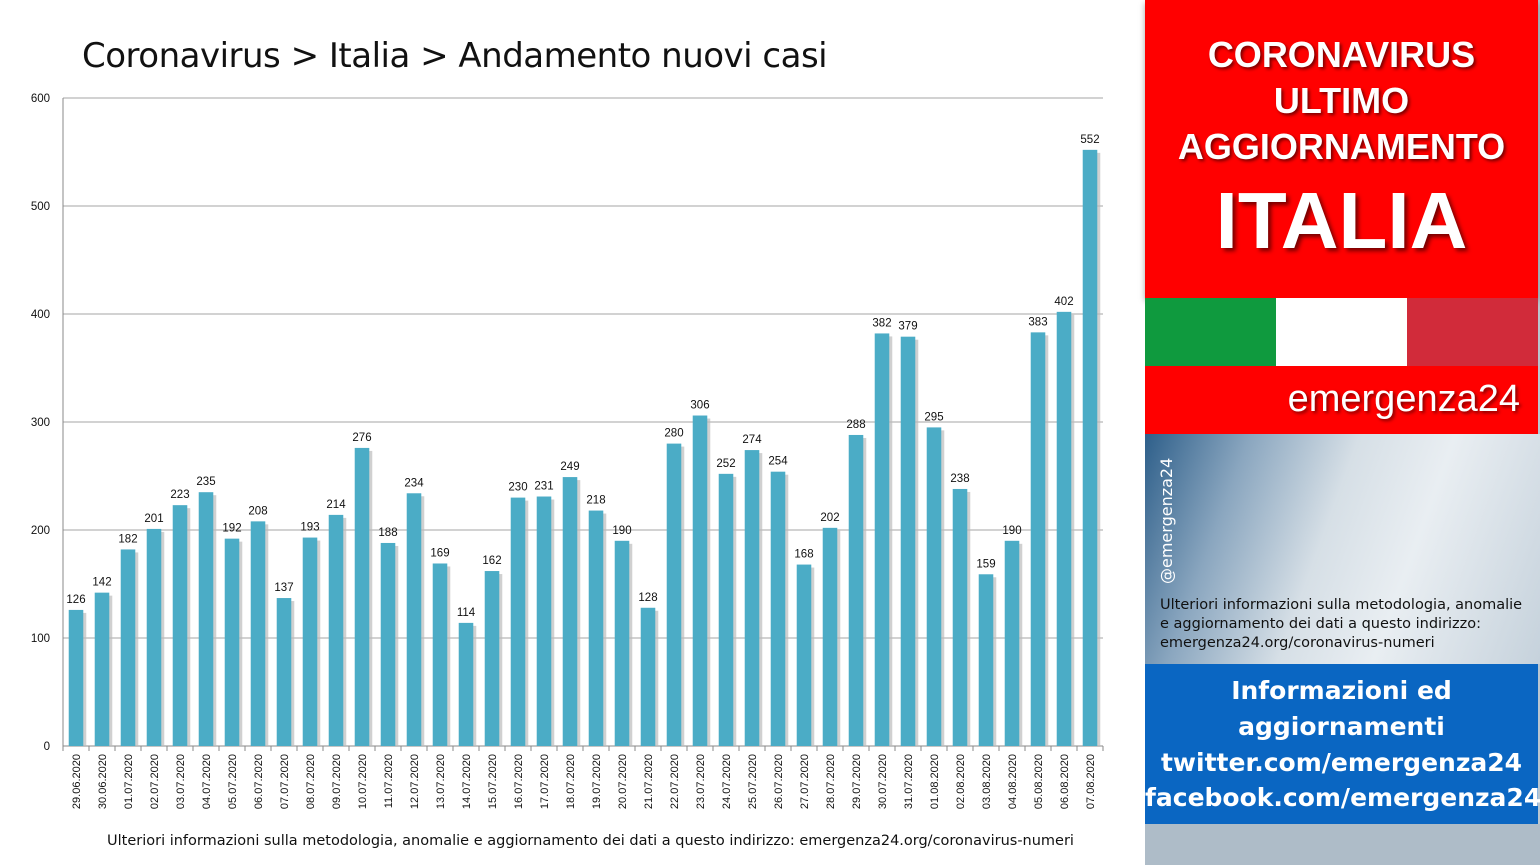 This screenshot has width=1540, height=865. What do you see at coordinates (569, 467) in the screenshot?
I see `data-label: 249` at bounding box center [569, 467].